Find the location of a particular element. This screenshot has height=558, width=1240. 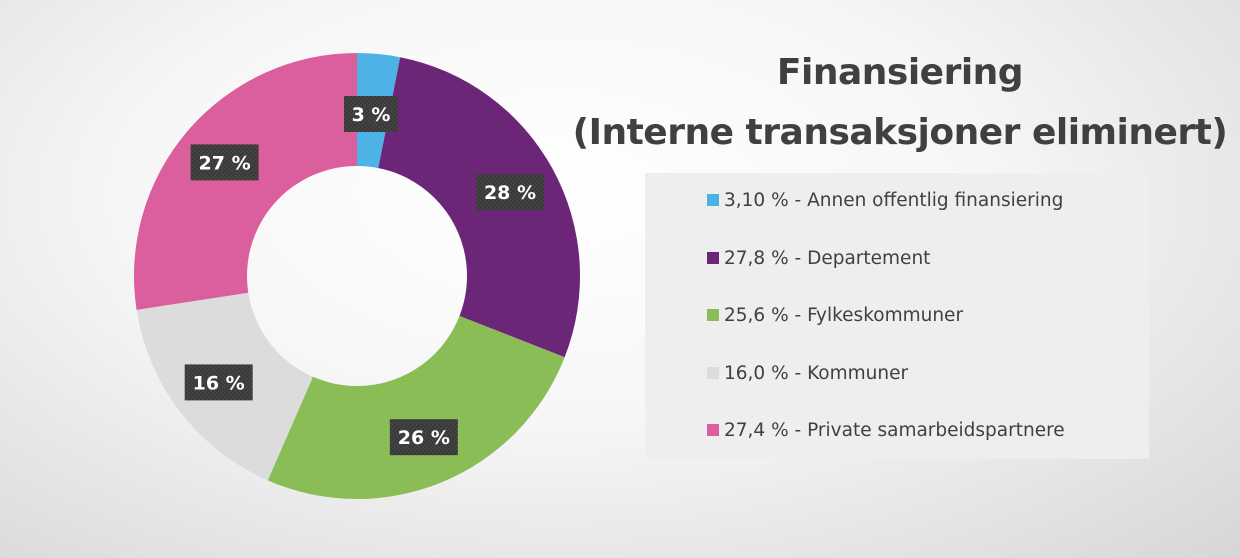

data-label-kommuner: 16 % is located at coordinates (219, 383).